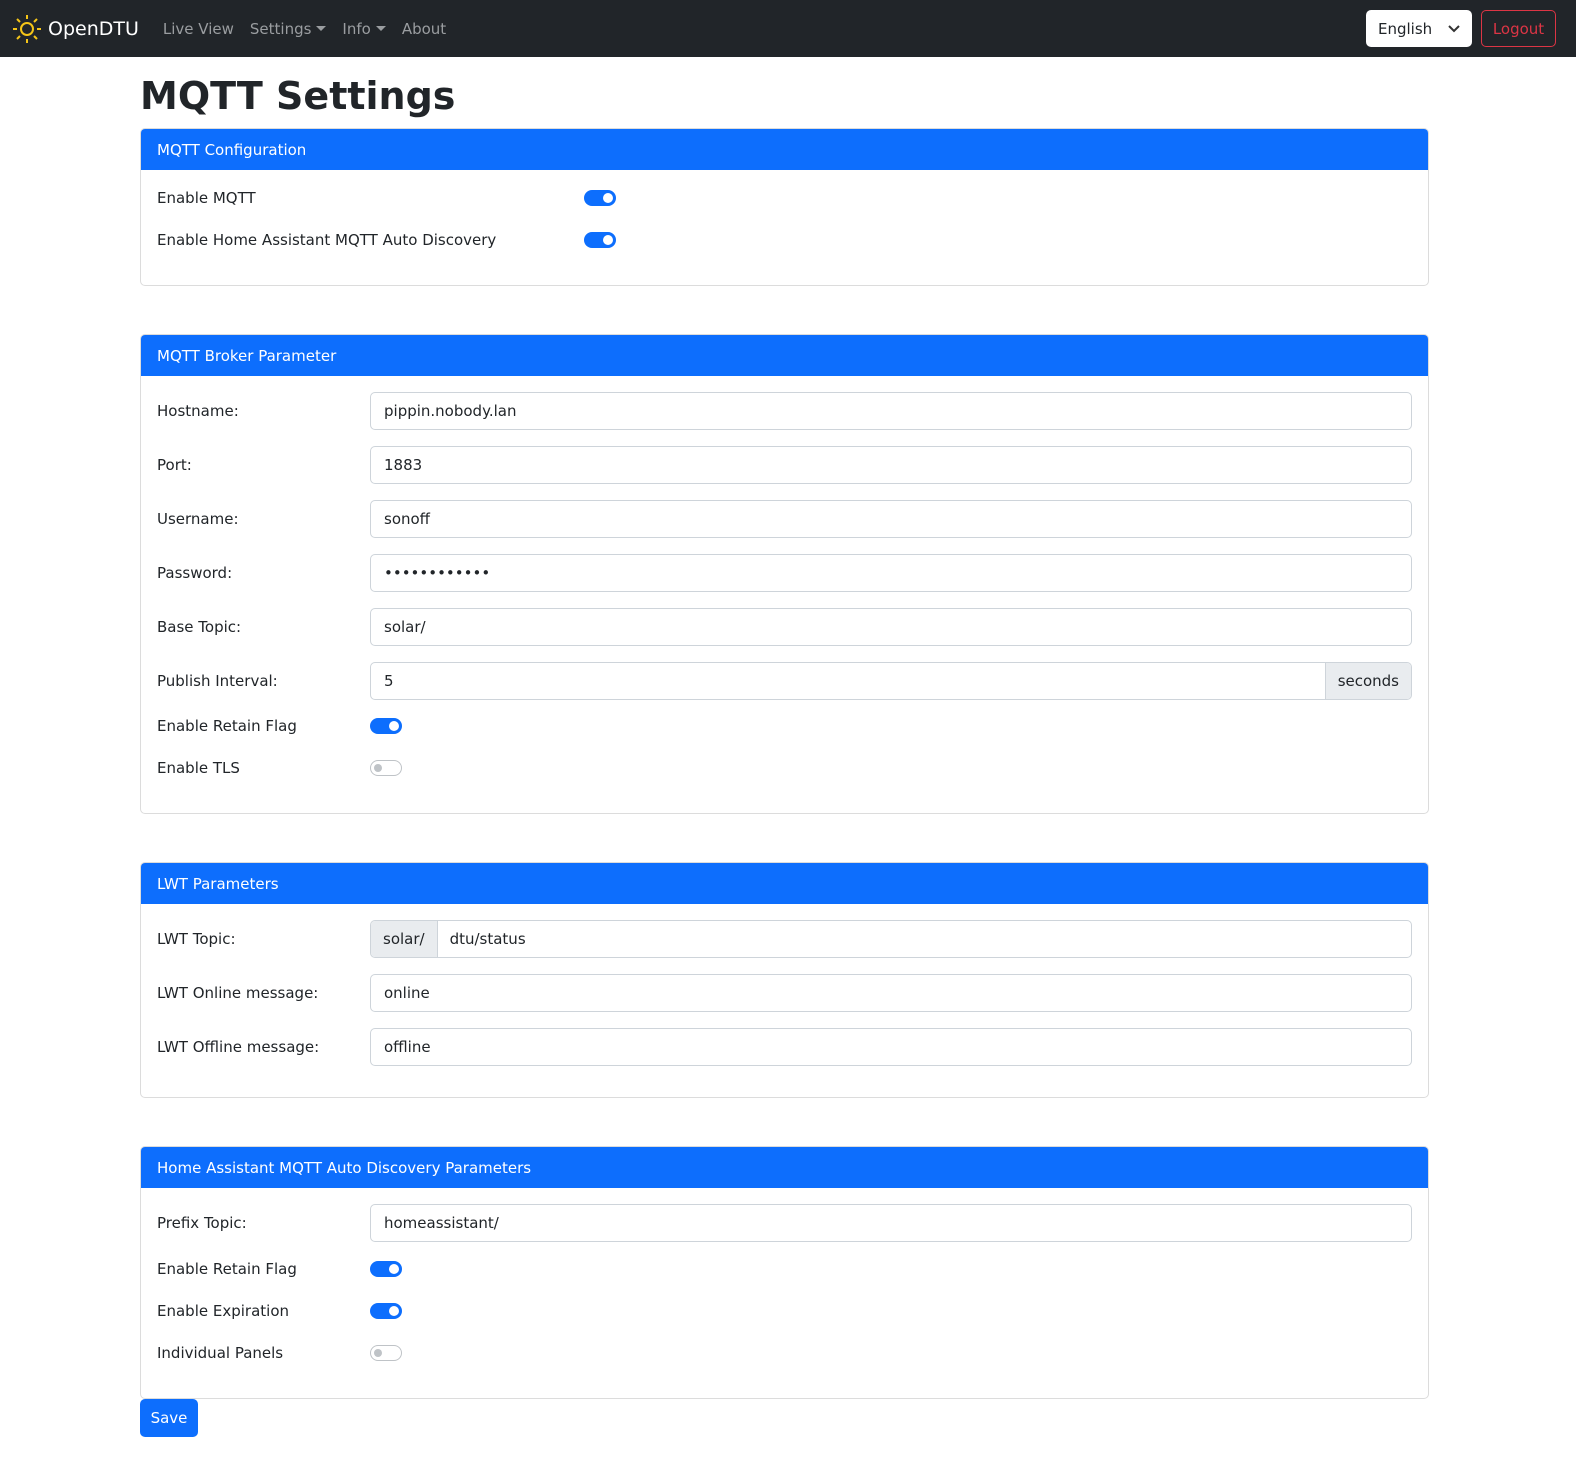 Image resolution: width=1576 pixels, height=1460 pixels. Describe the element at coordinates (1518, 28) in the screenshot. I see `logout-button: Logout` at that location.